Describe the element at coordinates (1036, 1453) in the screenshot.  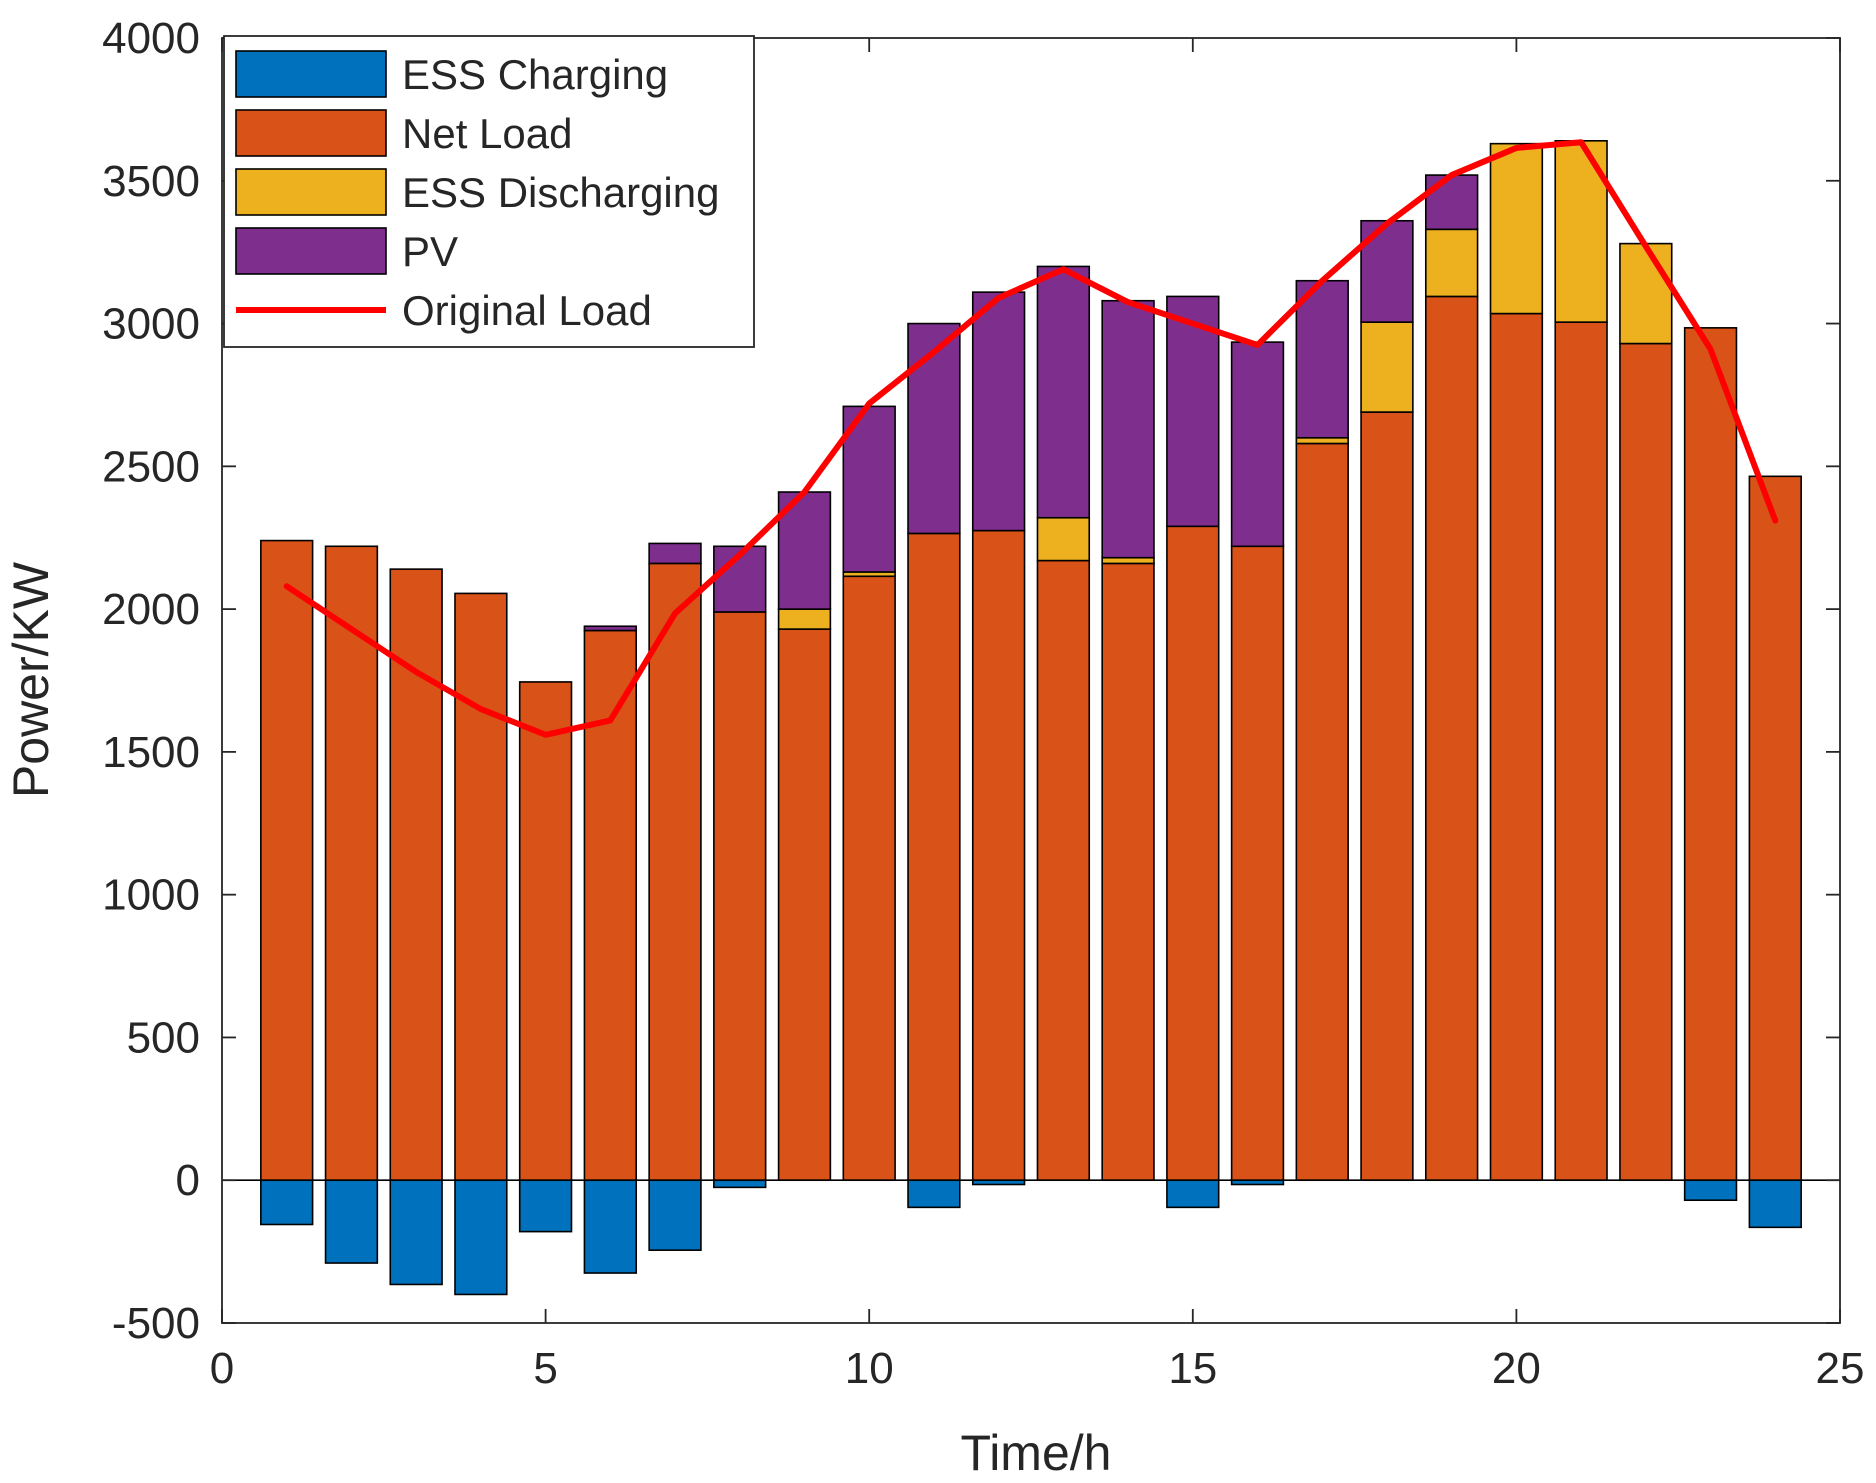
I see `x-axis-title: Time/h` at that location.